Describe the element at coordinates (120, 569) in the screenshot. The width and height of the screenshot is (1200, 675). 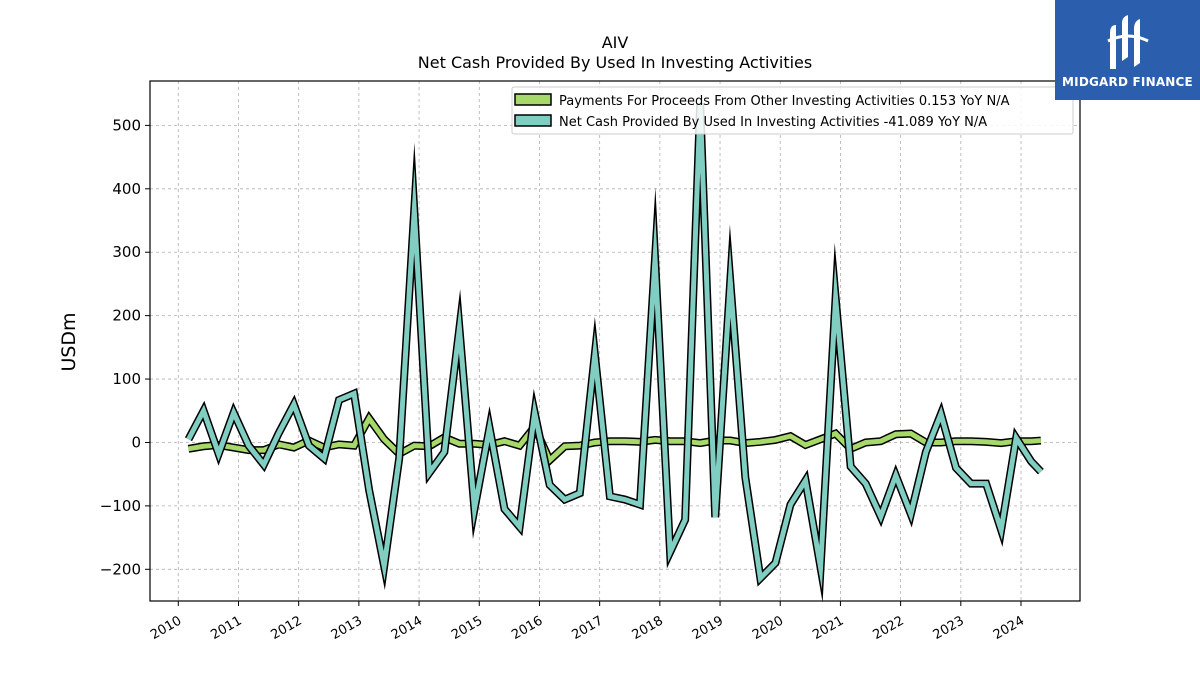
I see `y-tick-label: −200` at that location.